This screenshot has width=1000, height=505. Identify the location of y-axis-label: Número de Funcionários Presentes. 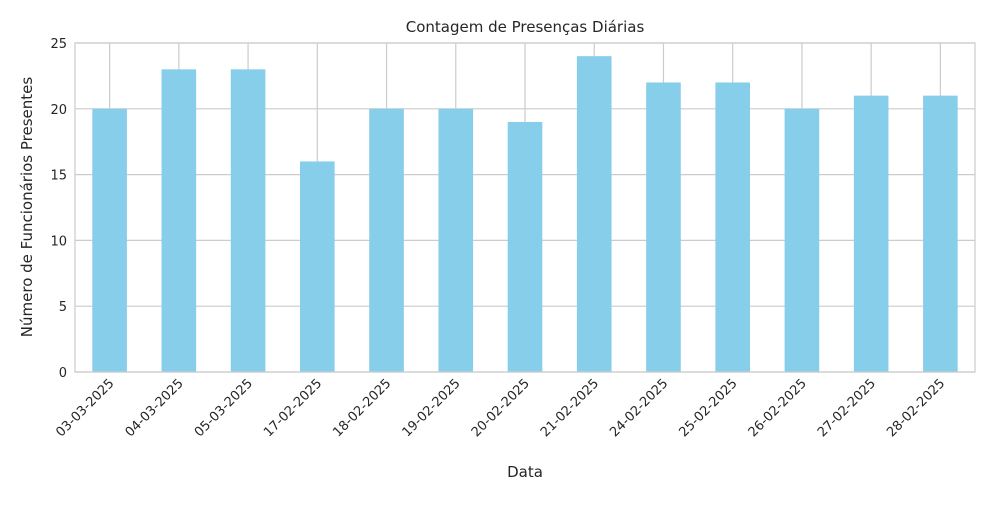
(27, 207).